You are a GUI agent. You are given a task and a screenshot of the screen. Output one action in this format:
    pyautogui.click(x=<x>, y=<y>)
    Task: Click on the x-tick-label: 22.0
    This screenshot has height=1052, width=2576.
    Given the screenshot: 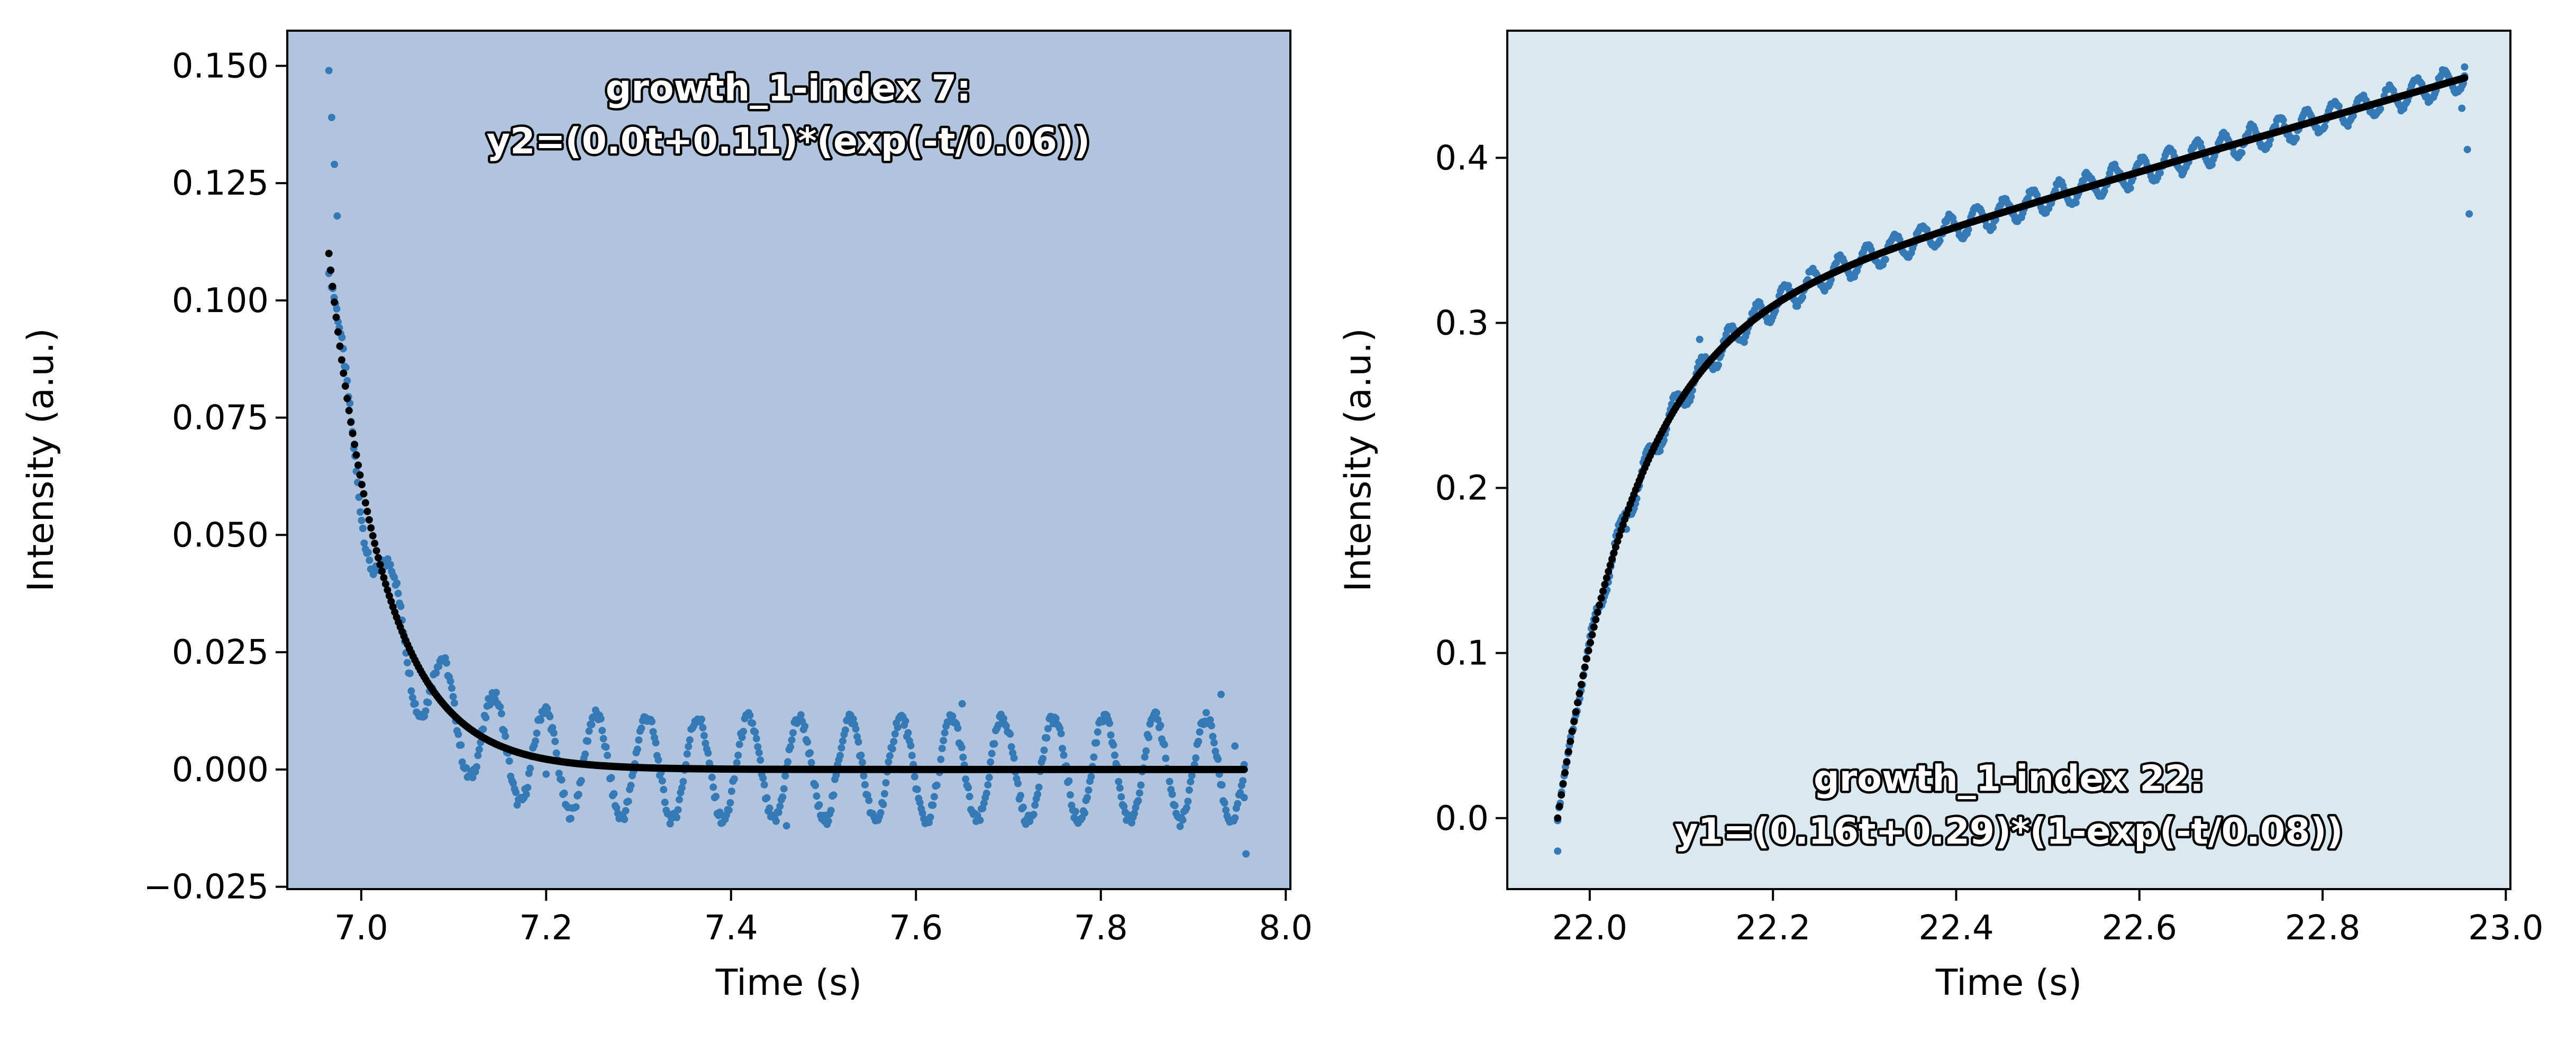 What is the action you would take?
    pyautogui.click(x=1590, y=928)
    